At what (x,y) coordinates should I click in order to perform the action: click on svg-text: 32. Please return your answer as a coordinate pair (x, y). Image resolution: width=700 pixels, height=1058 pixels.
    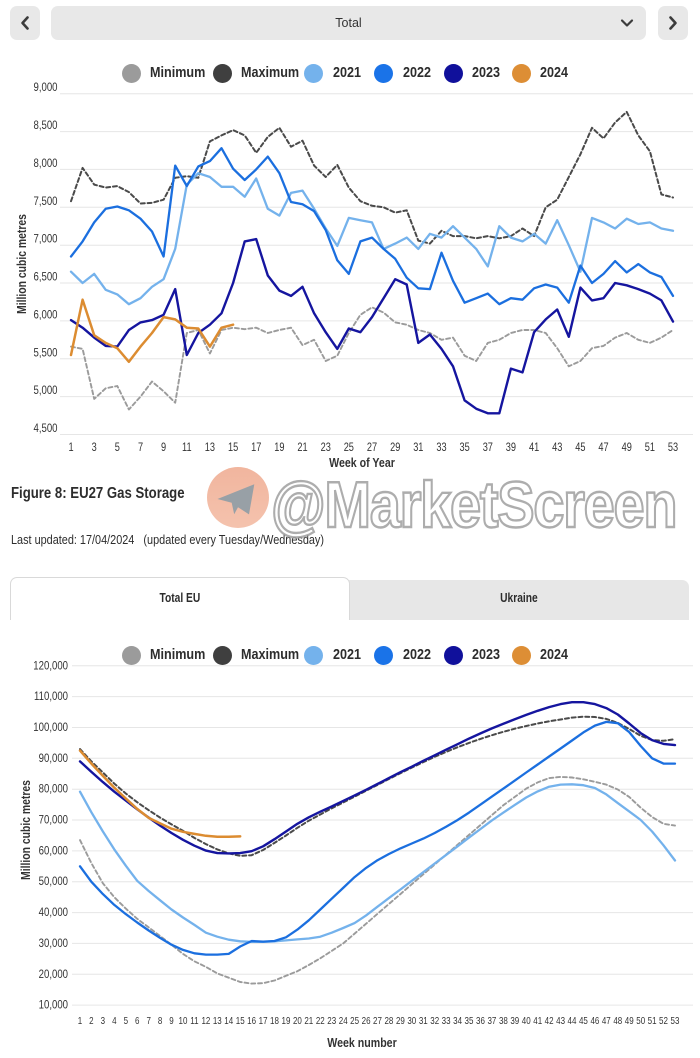
    Looking at the image, I should click on (434, 1020).